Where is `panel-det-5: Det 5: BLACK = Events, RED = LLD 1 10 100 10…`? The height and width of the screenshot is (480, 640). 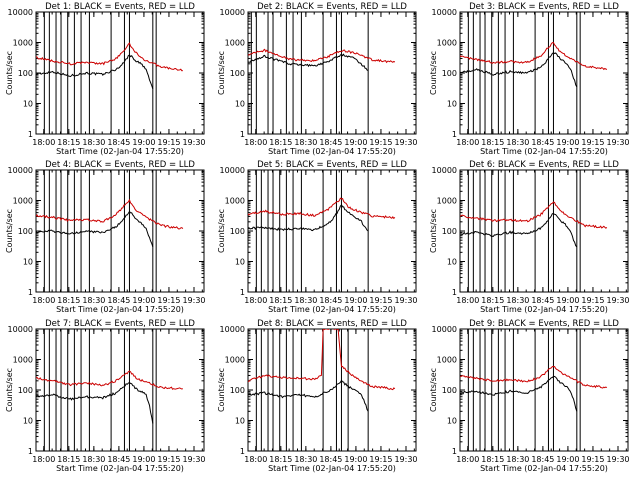
panel-det-5: Det 5: BLACK = Events, RED = LLD 1 10 100 10… is located at coordinates (317, 237).